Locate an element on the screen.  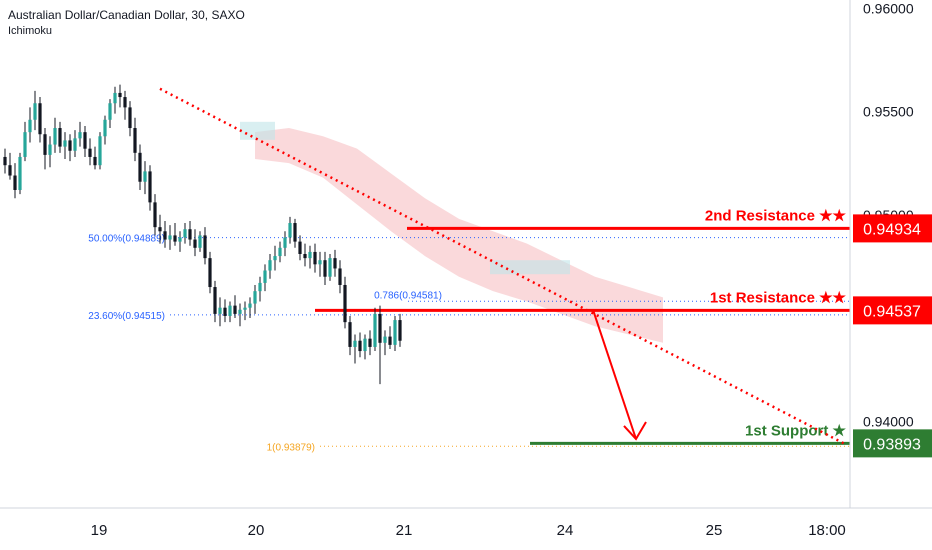
price-tag-label: 0.94934 is located at coordinates (892, 229).